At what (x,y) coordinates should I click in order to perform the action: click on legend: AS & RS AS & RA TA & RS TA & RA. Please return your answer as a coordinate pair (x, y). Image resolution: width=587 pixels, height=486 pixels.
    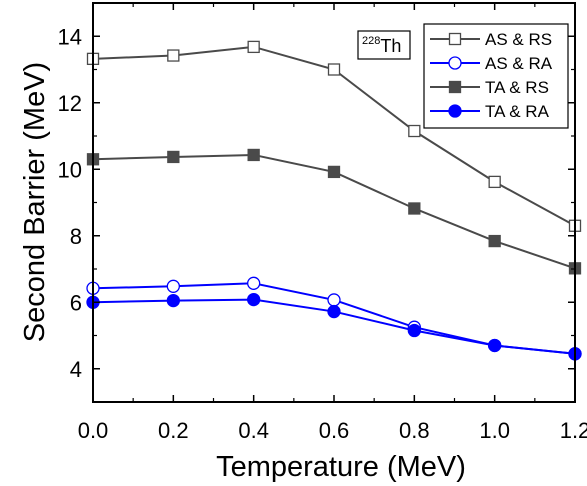
    Looking at the image, I should click on (496, 76).